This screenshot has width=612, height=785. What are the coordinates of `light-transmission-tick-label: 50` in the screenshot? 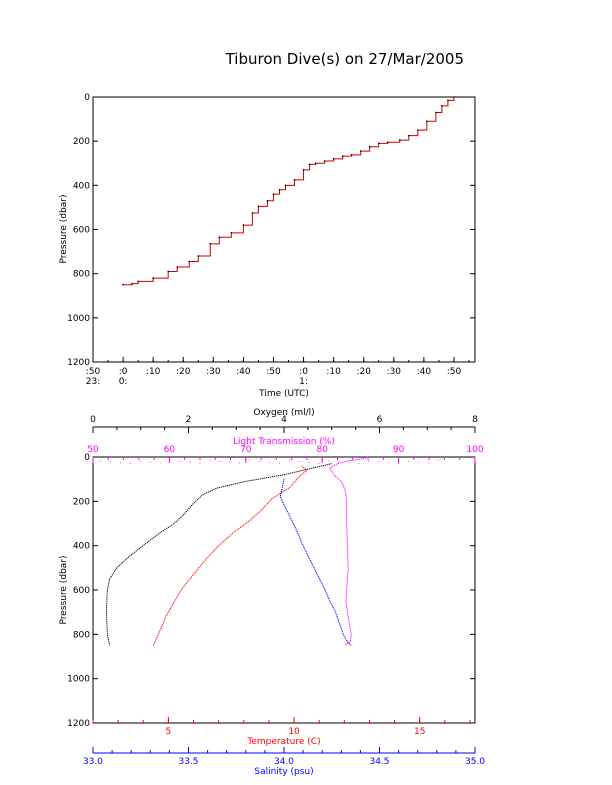 It's located at (93, 450).